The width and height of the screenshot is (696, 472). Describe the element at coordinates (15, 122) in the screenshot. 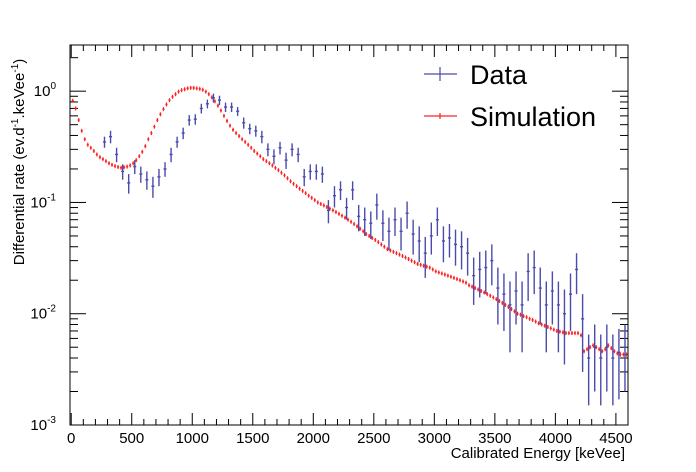

I see `y-axis-title-exp1: -1` at that location.